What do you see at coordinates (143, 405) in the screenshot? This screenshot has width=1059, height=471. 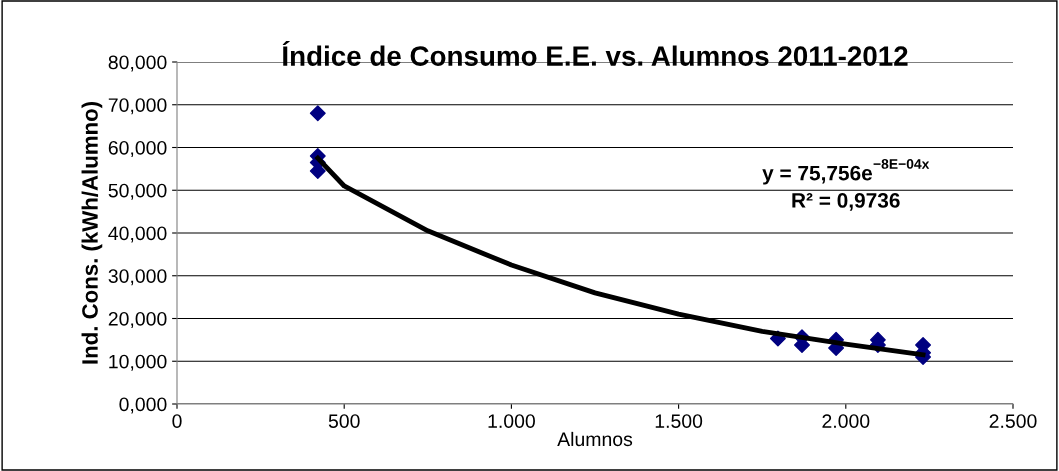 I see `y-tick-label: 0,000` at bounding box center [143, 405].